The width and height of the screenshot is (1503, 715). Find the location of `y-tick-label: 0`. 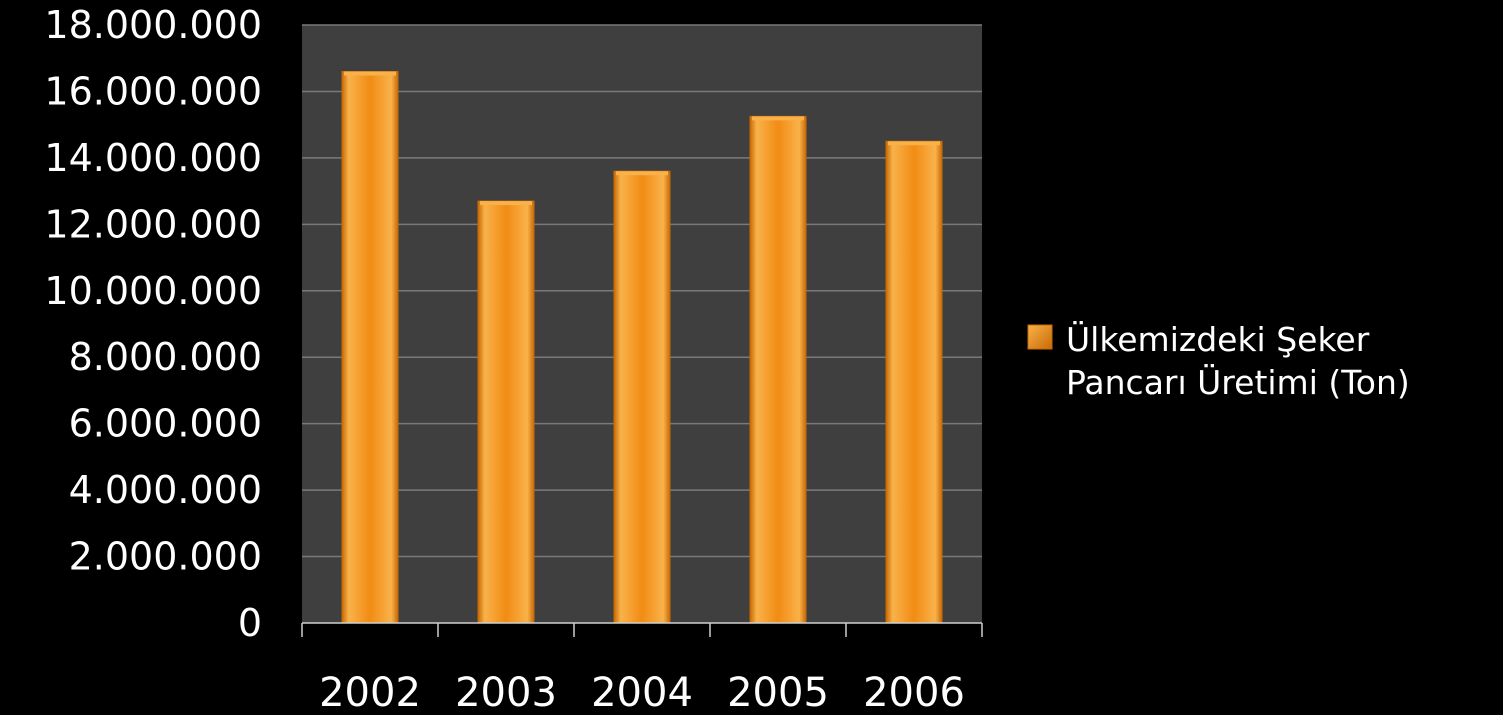

y-tick-label: 0 is located at coordinates (250, 623).